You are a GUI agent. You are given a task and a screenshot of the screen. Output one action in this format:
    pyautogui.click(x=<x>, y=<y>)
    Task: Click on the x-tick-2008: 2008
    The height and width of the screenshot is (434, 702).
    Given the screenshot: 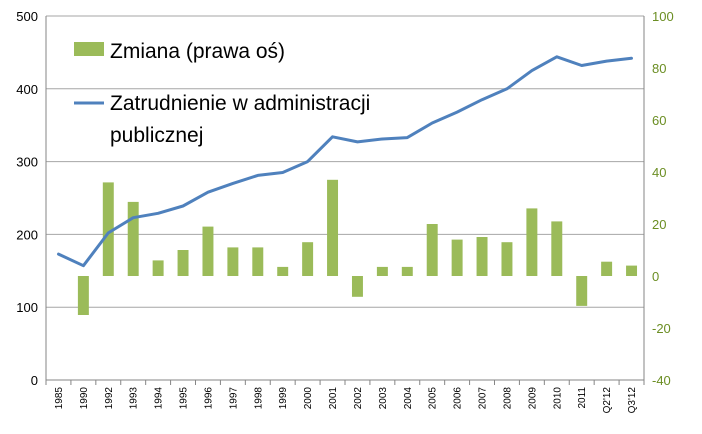 What is the action you would take?
    pyautogui.click(x=507, y=398)
    